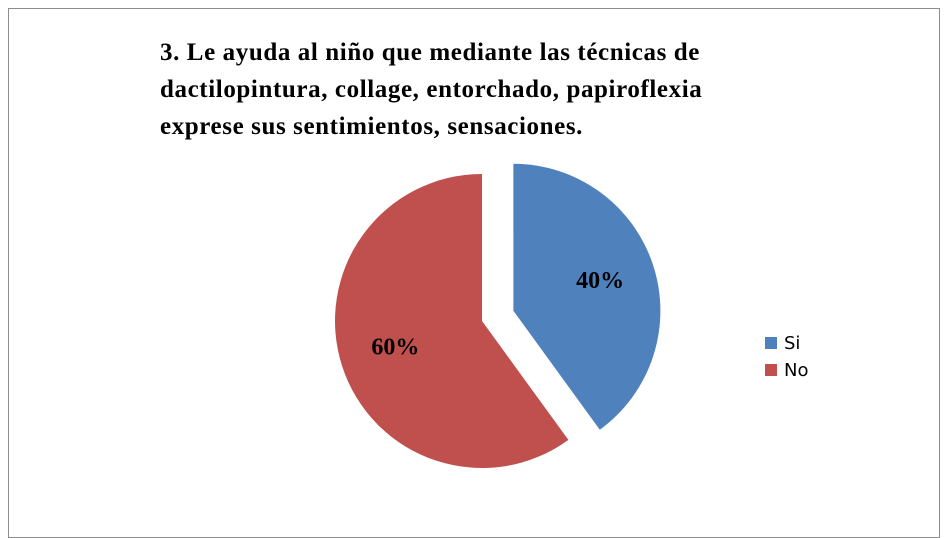 The height and width of the screenshot is (538, 950). I want to click on legend-label: No, so click(796, 370).